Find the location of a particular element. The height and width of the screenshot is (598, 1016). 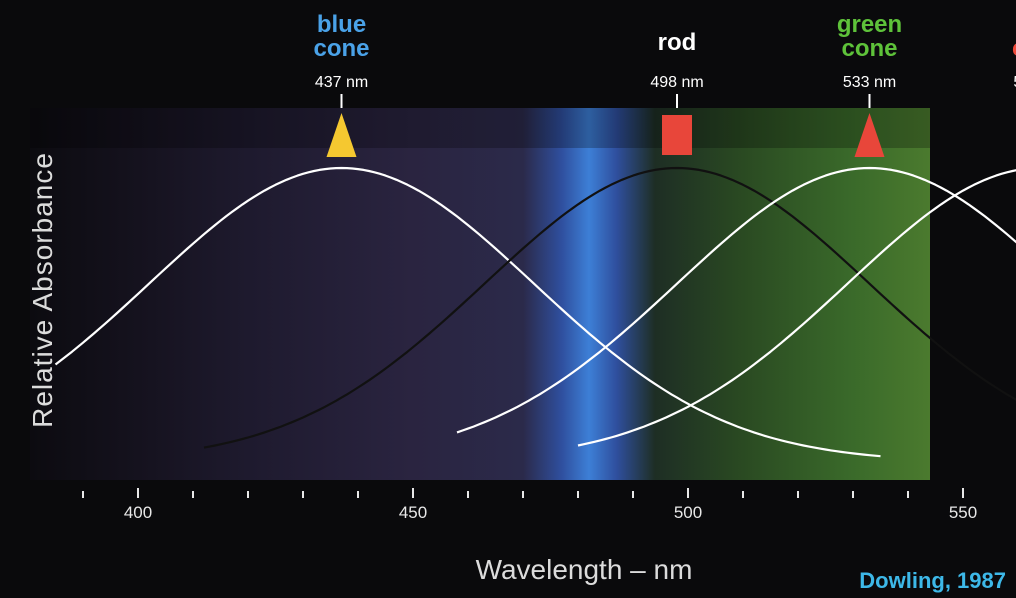

x-tick-label: 400 is located at coordinates (138, 512).